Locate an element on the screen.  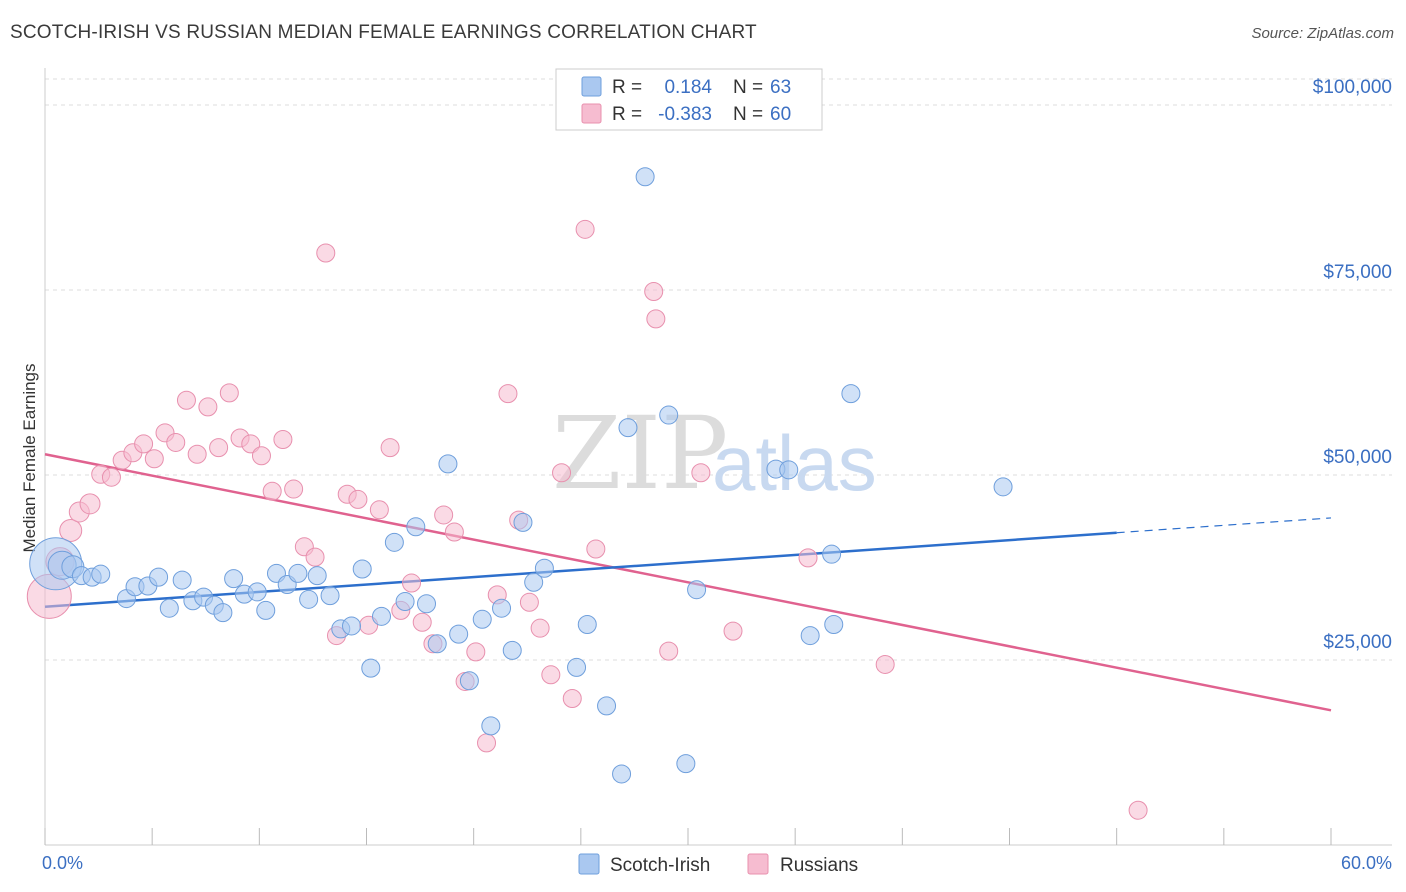
bottom-legend-swatch-scotch-irish is located at coordinates (589, 864).